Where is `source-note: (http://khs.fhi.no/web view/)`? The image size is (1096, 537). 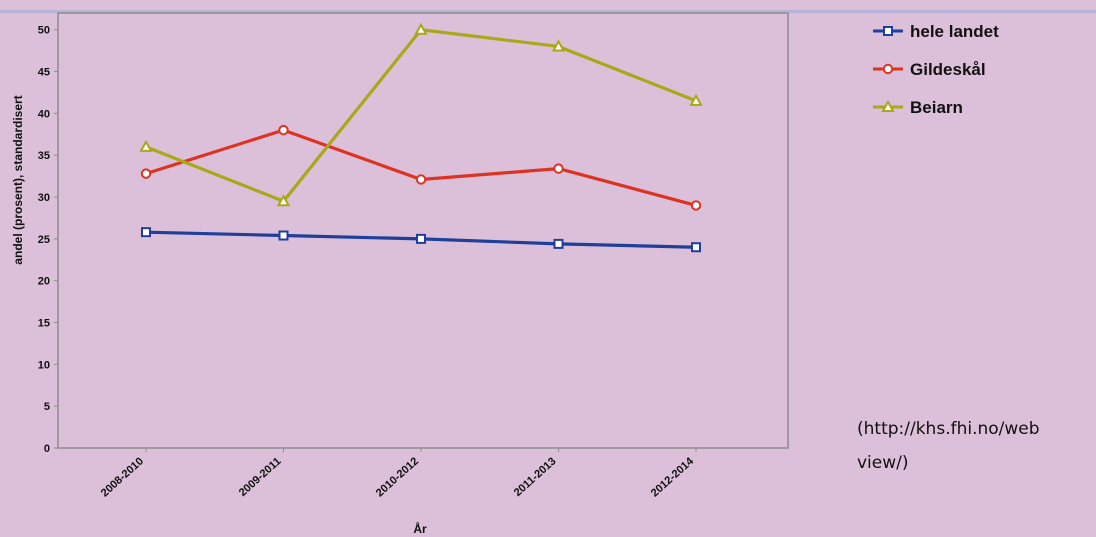
source-note: (http://khs.fhi.no/web view/) is located at coordinates (975, 446).